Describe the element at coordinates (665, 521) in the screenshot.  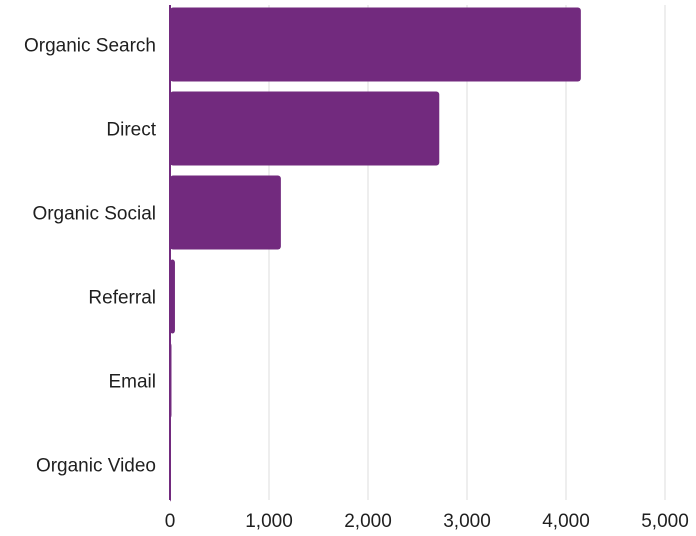
I see `x-tick-label: 5,000` at that location.